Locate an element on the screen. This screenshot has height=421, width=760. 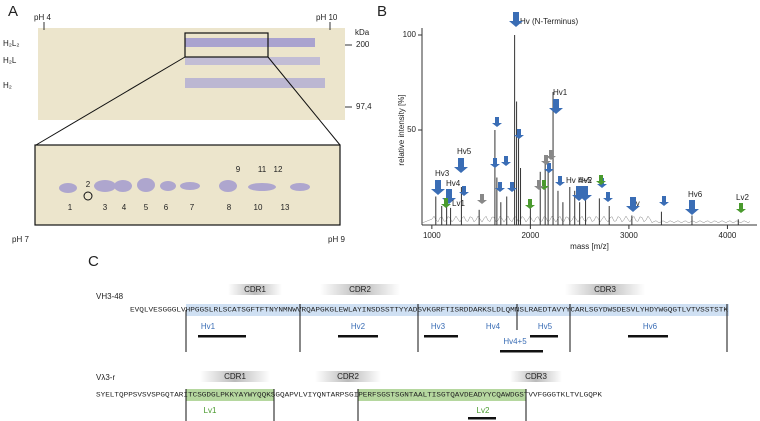
annotation: Lv1 is located at coordinates (458, 203).